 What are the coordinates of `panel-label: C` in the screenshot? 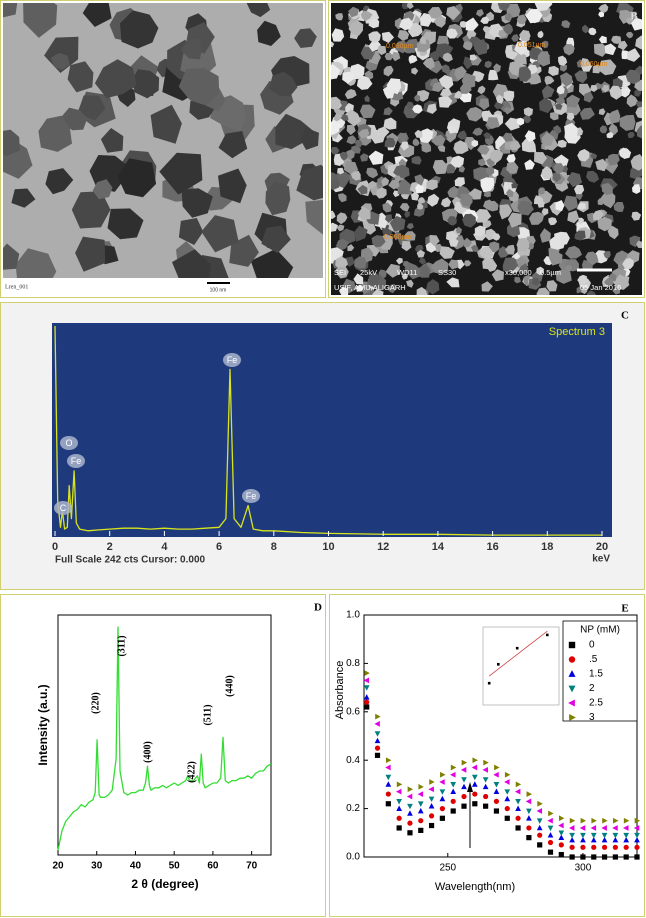 It's located at (625, 316).